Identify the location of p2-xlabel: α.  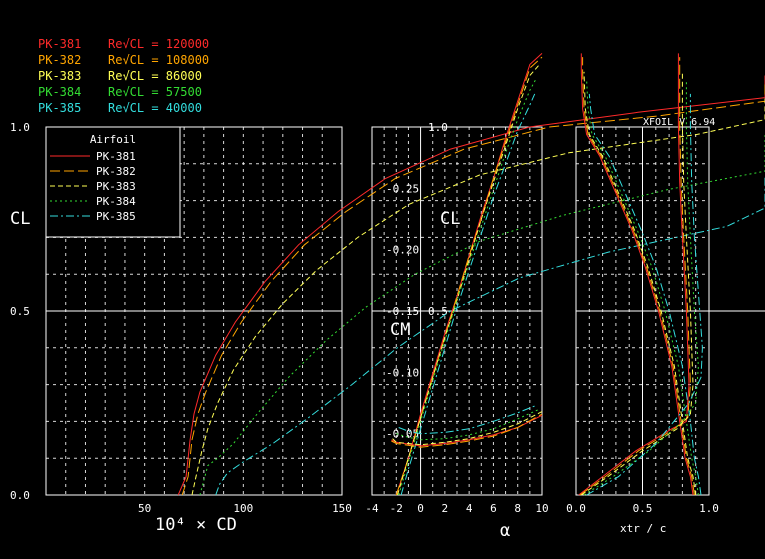
(505, 531).